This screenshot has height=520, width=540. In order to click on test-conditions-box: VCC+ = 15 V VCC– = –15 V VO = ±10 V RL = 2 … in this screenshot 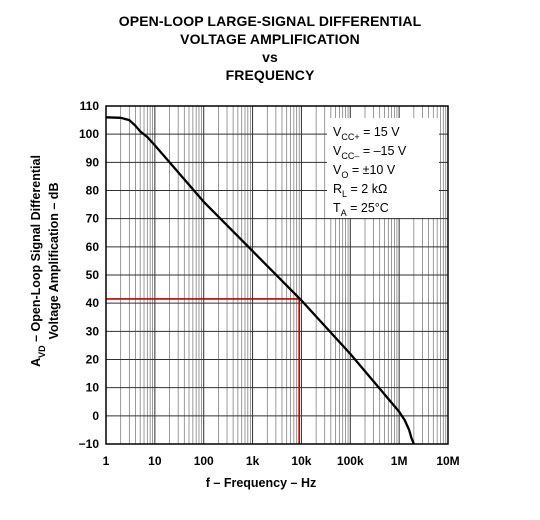, I will do `click(383, 168)`.